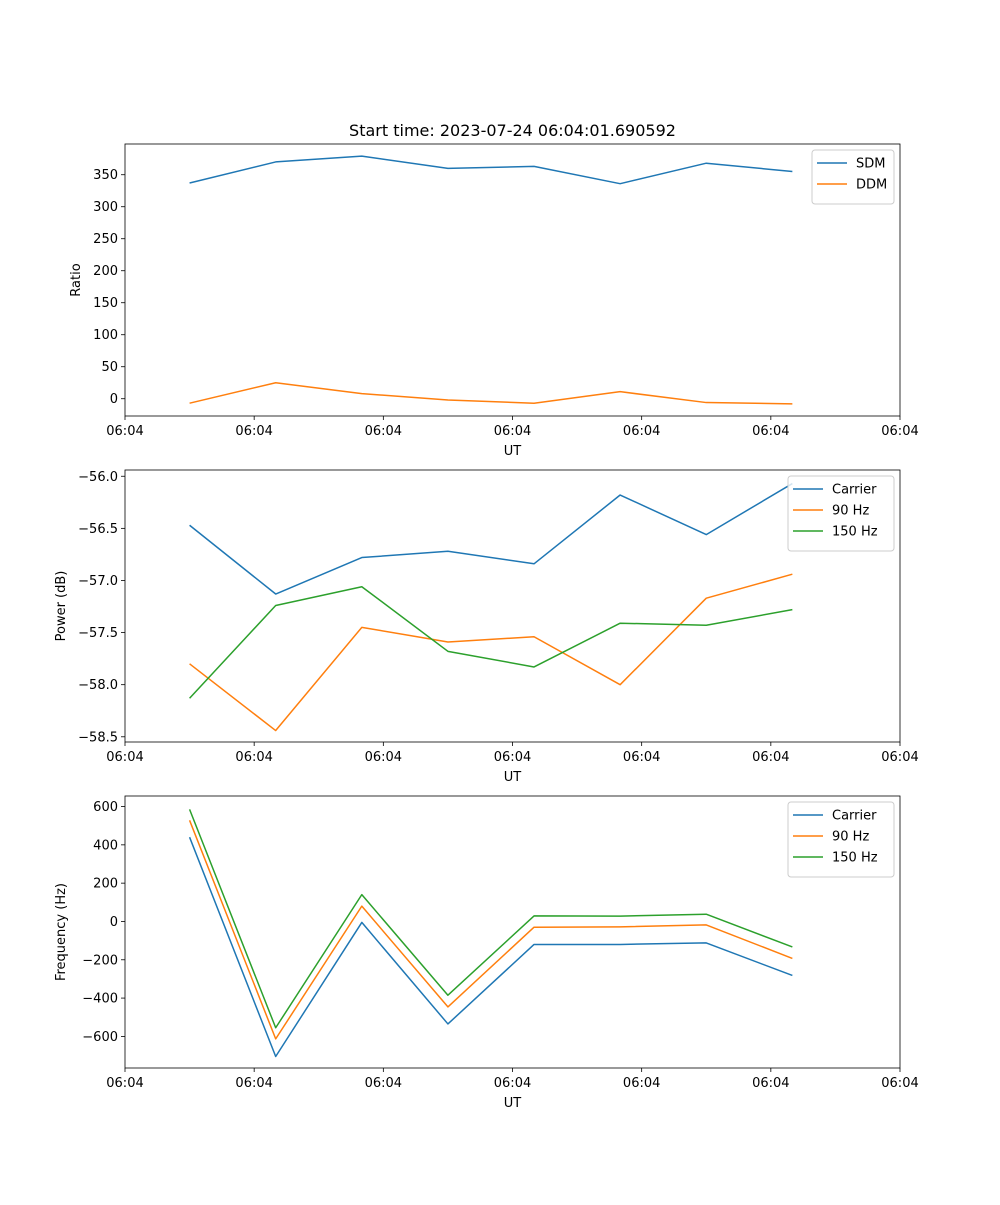 The width and height of the screenshot is (1000, 1205). Describe the element at coordinates (641, 431) in the screenshot. I see `panel-1-xtick-label-4: 06:04` at that location.